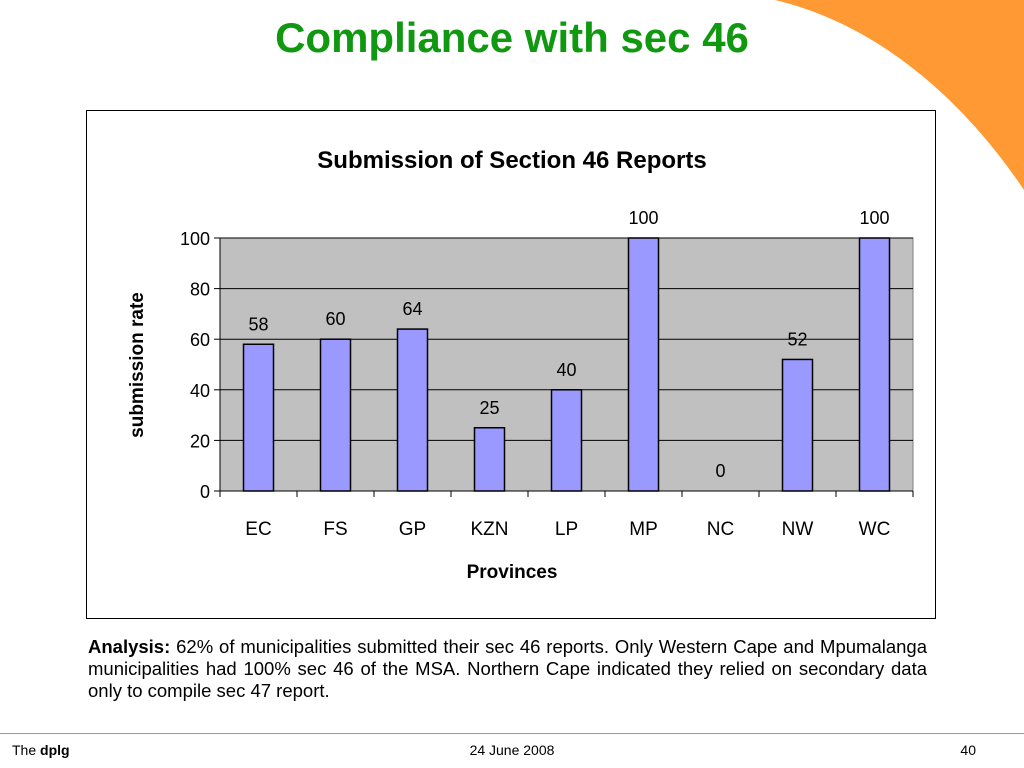 This screenshot has height=768, width=1024. I want to click on chart-title: Submission of Section 46 Reports, so click(511, 160).